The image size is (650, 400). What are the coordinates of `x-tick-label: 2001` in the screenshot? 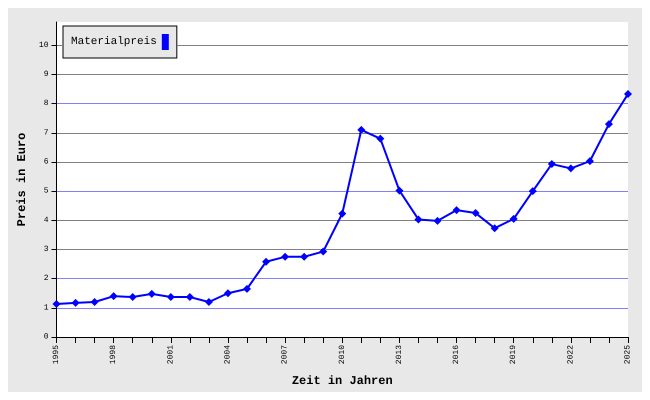 It's located at (171, 354).